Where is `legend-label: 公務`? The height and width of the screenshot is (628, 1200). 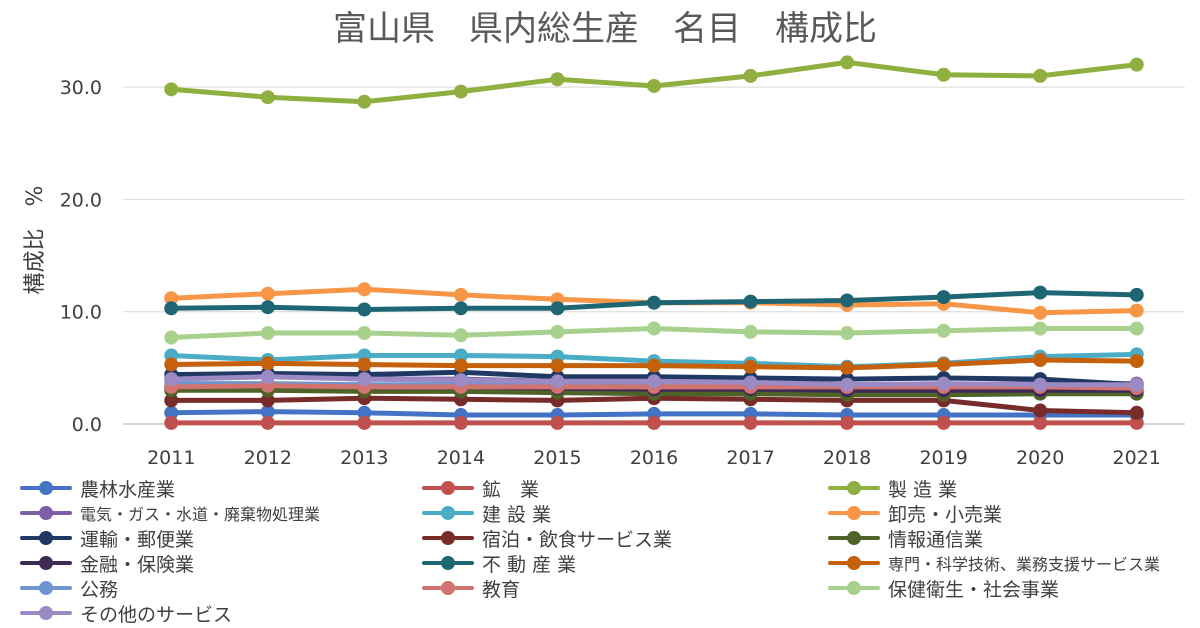
legend-label: 公務 is located at coordinates (99, 589).